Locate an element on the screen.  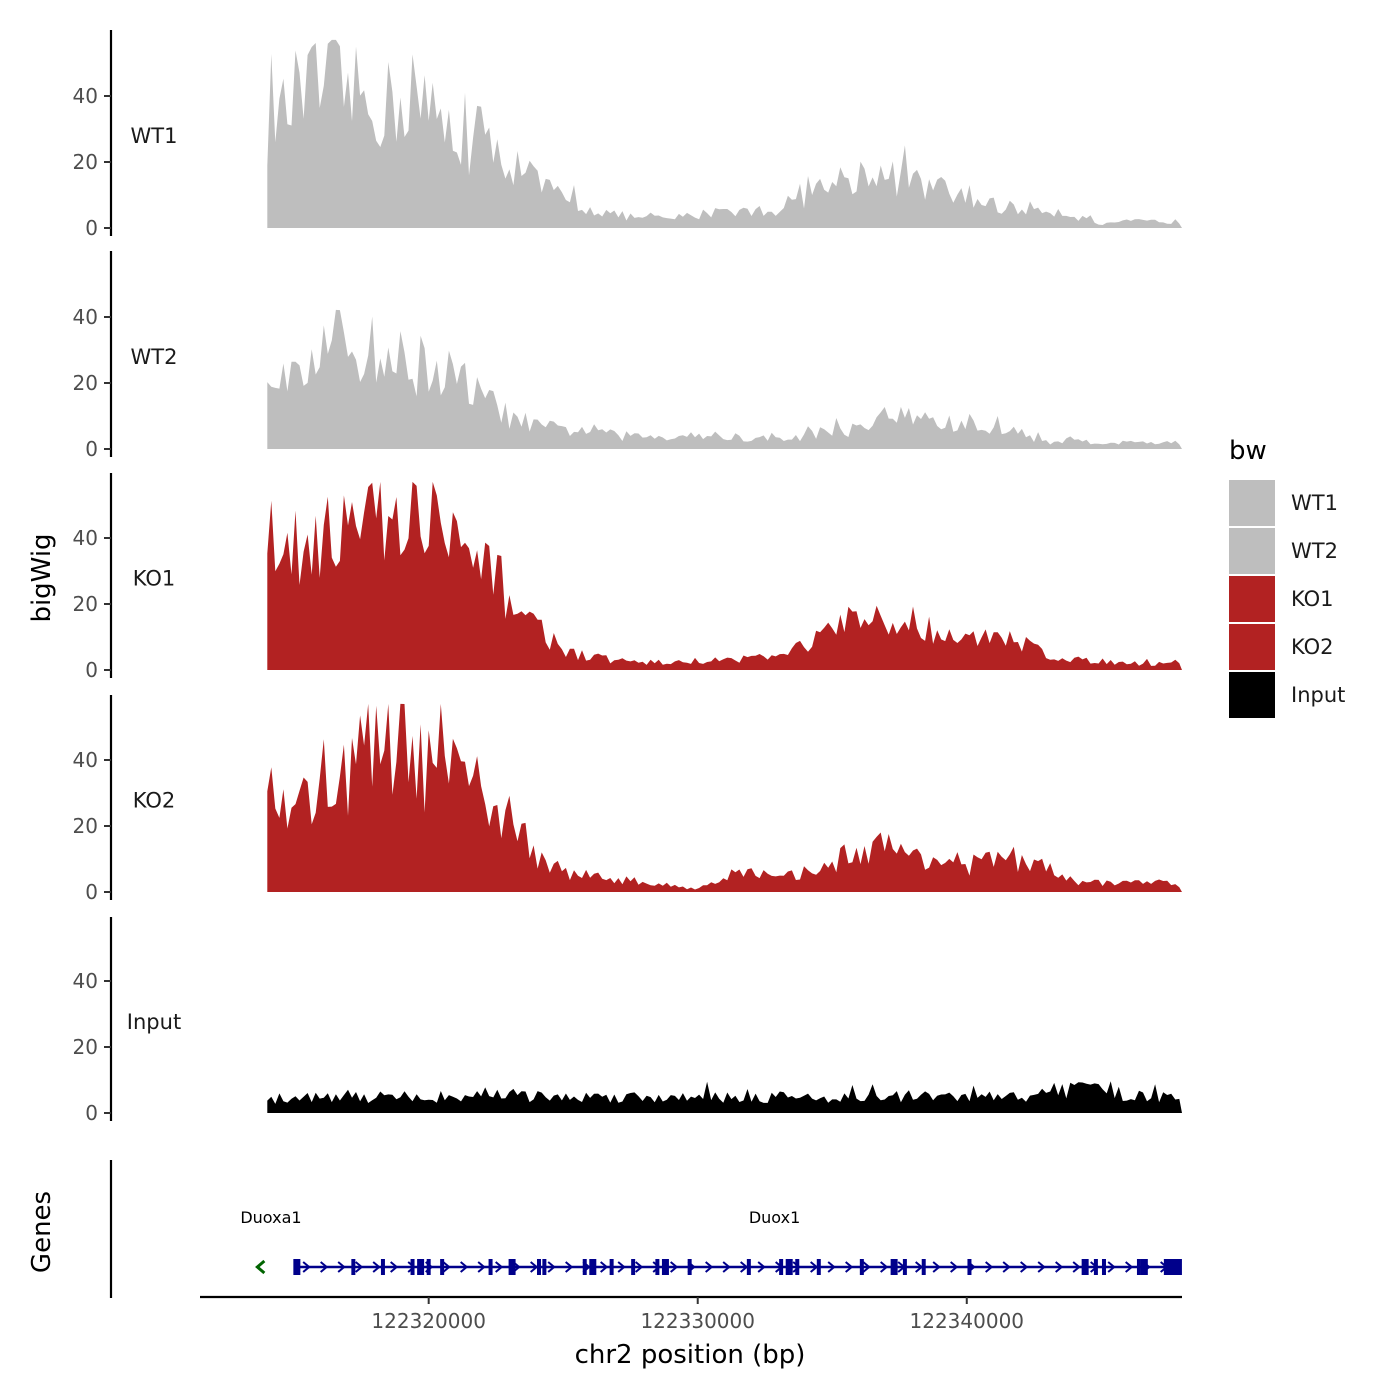
gene-track: Duoxa1 Duox1 is located at coordinates (645, 1229).